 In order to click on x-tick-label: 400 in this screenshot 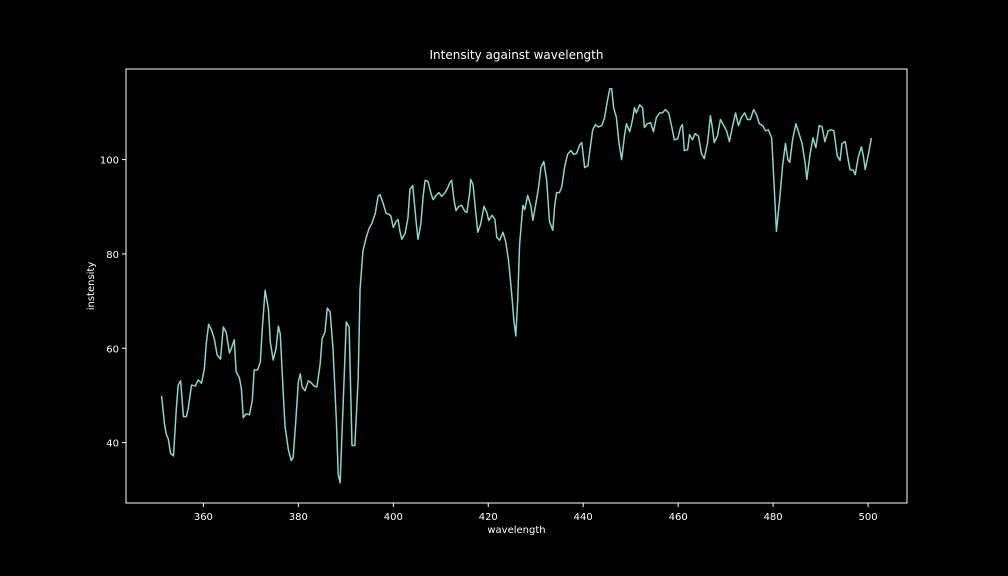, I will do `click(393, 517)`.